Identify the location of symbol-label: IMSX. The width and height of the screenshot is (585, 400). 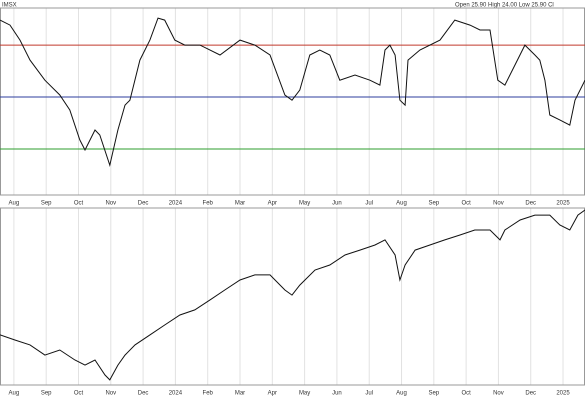
(9, 6).